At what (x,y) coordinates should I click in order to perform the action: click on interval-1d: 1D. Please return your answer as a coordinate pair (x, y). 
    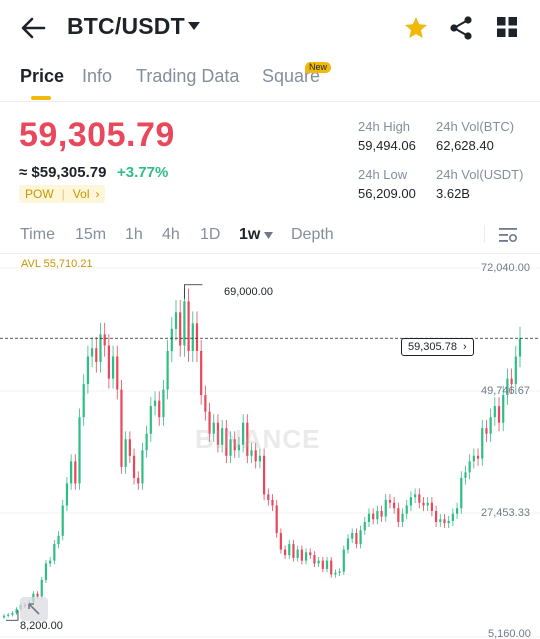
    Looking at the image, I should click on (210, 234).